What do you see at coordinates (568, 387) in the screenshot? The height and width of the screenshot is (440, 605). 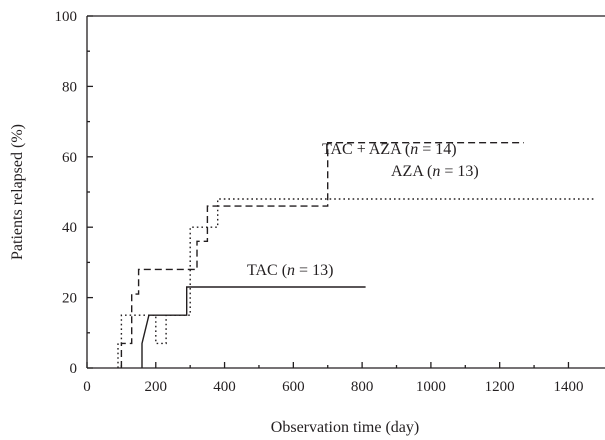 I see `x-tick-label: 1400` at bounding box center [568, 387].